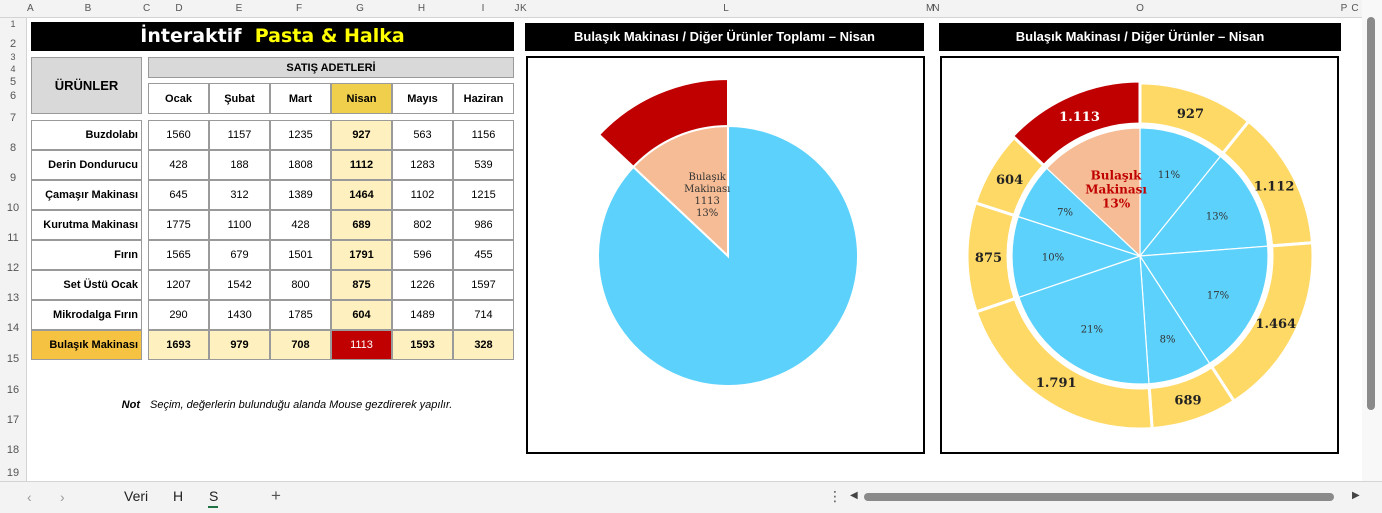 This screenshot has width=1382, height=513. I want to click on month-header: Mart, so click(300, 98).